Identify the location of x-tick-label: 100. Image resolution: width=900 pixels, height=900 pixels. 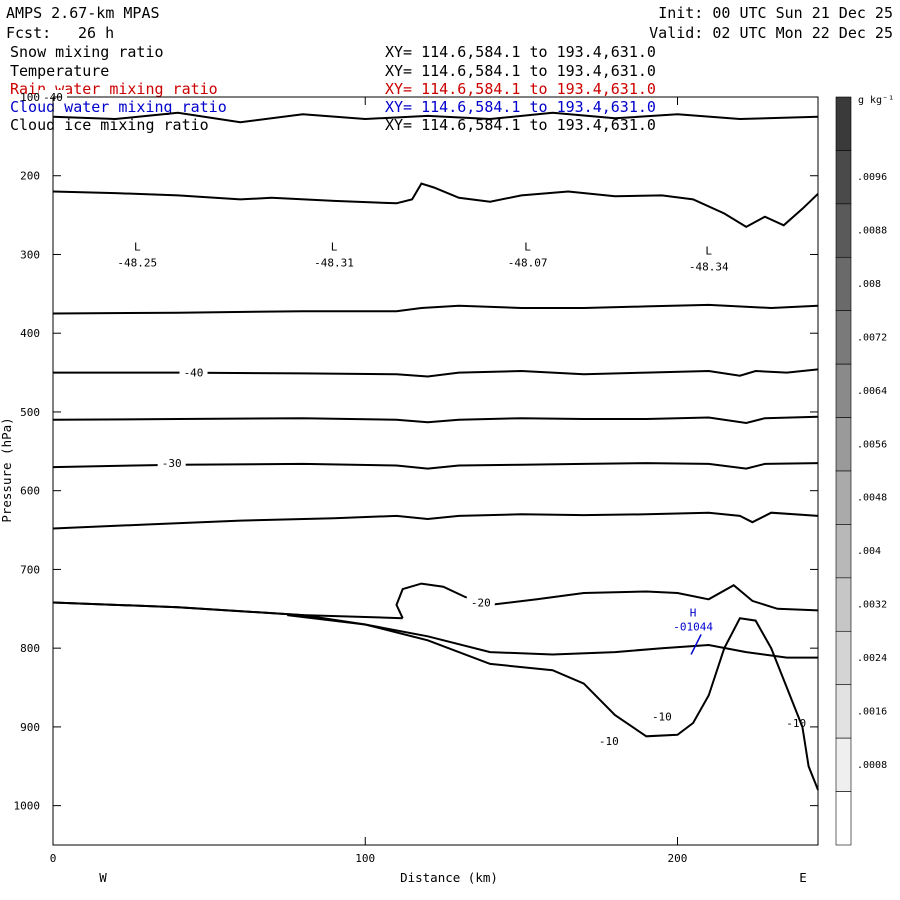
(365, 858).